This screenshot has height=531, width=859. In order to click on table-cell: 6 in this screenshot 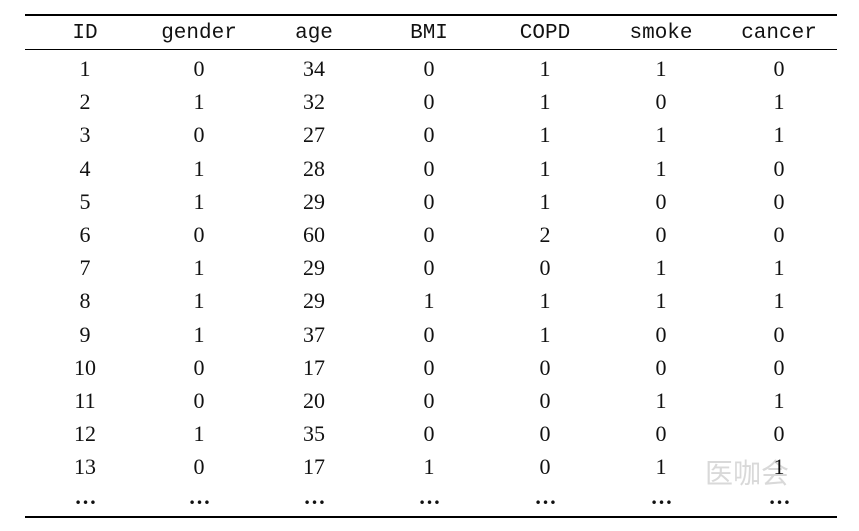, I will do `click(85, 234)`.